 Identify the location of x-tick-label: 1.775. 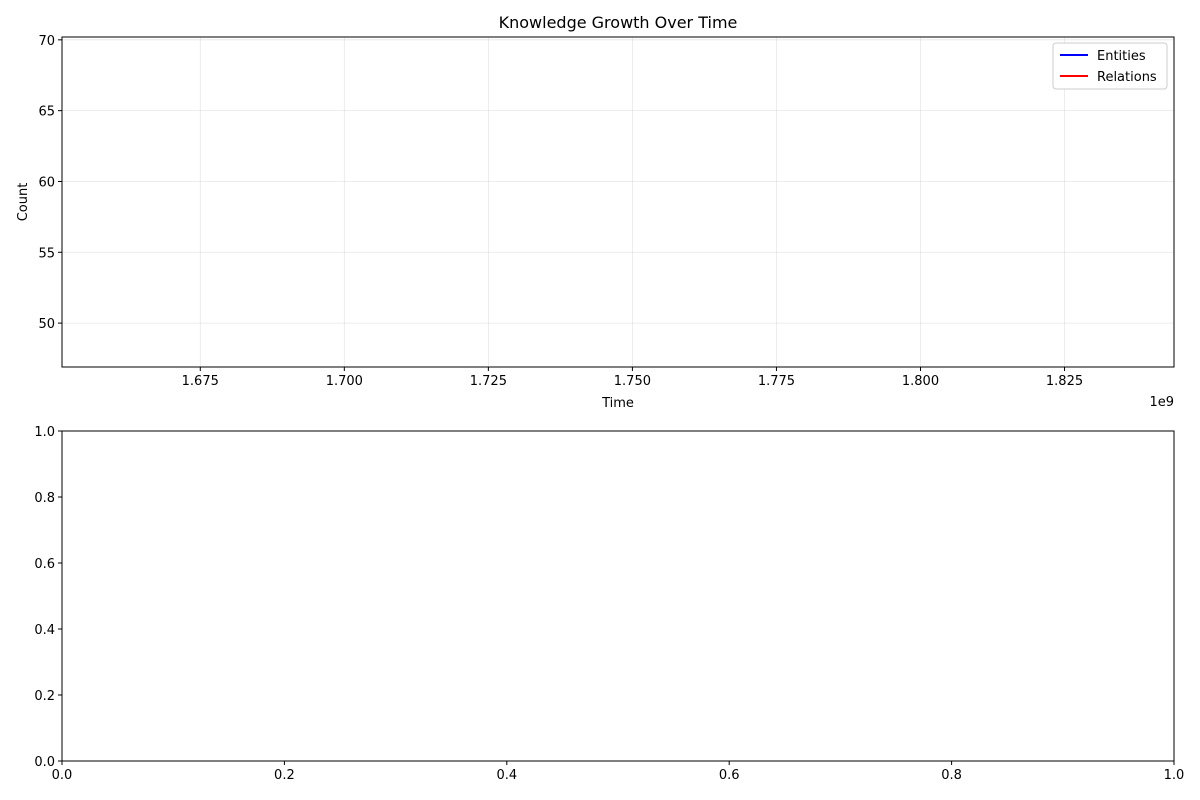
(776, 381).